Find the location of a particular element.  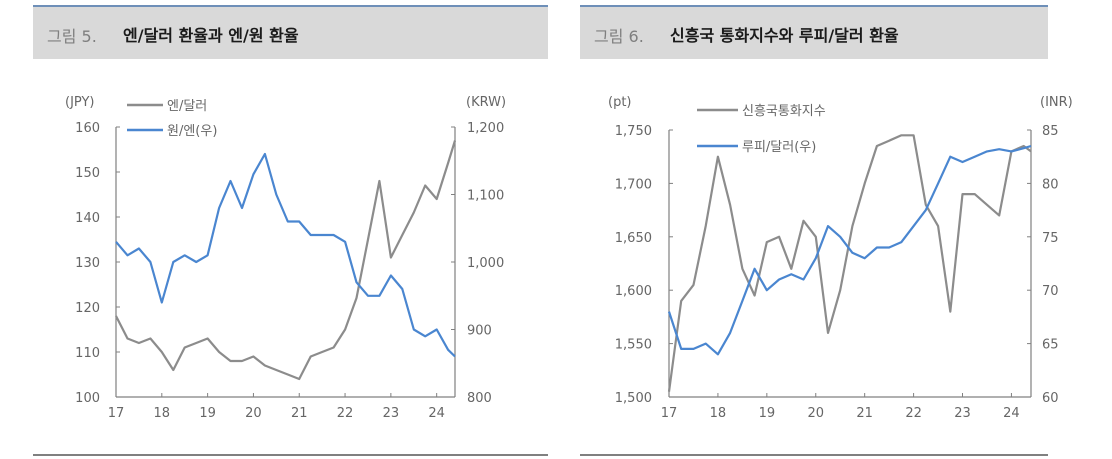

right-tick-label: 60 is located at coordinates (1050, 398).